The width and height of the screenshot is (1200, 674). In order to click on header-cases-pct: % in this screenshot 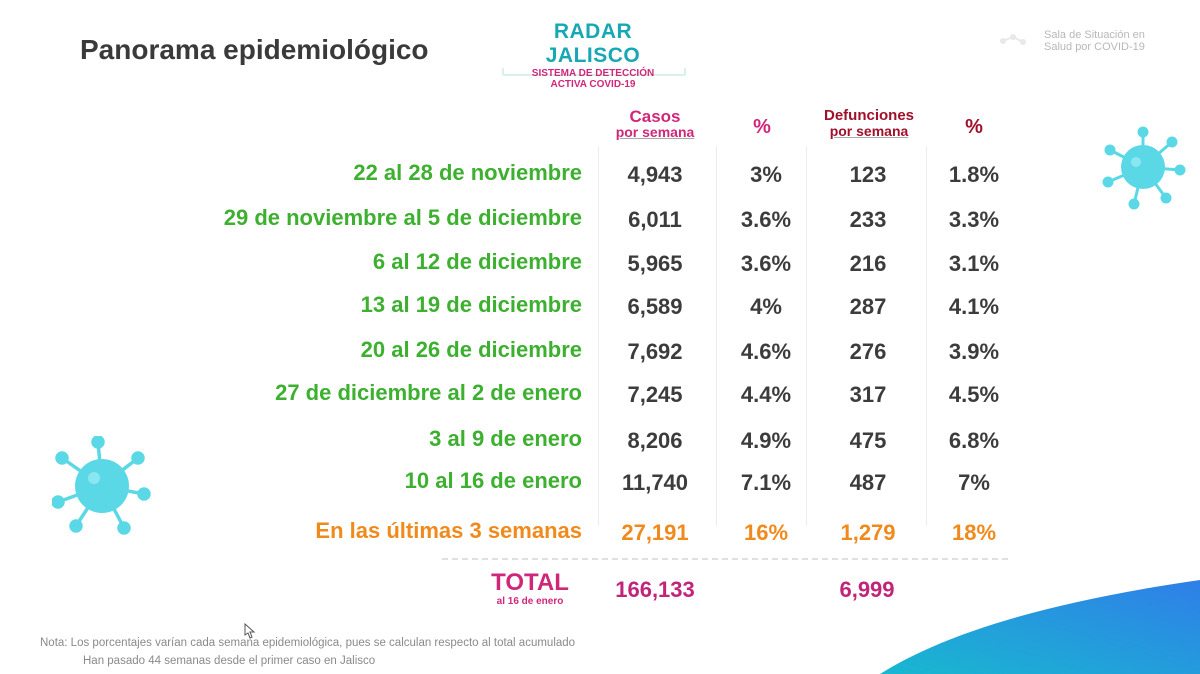, I will do `click(762, 127)`.